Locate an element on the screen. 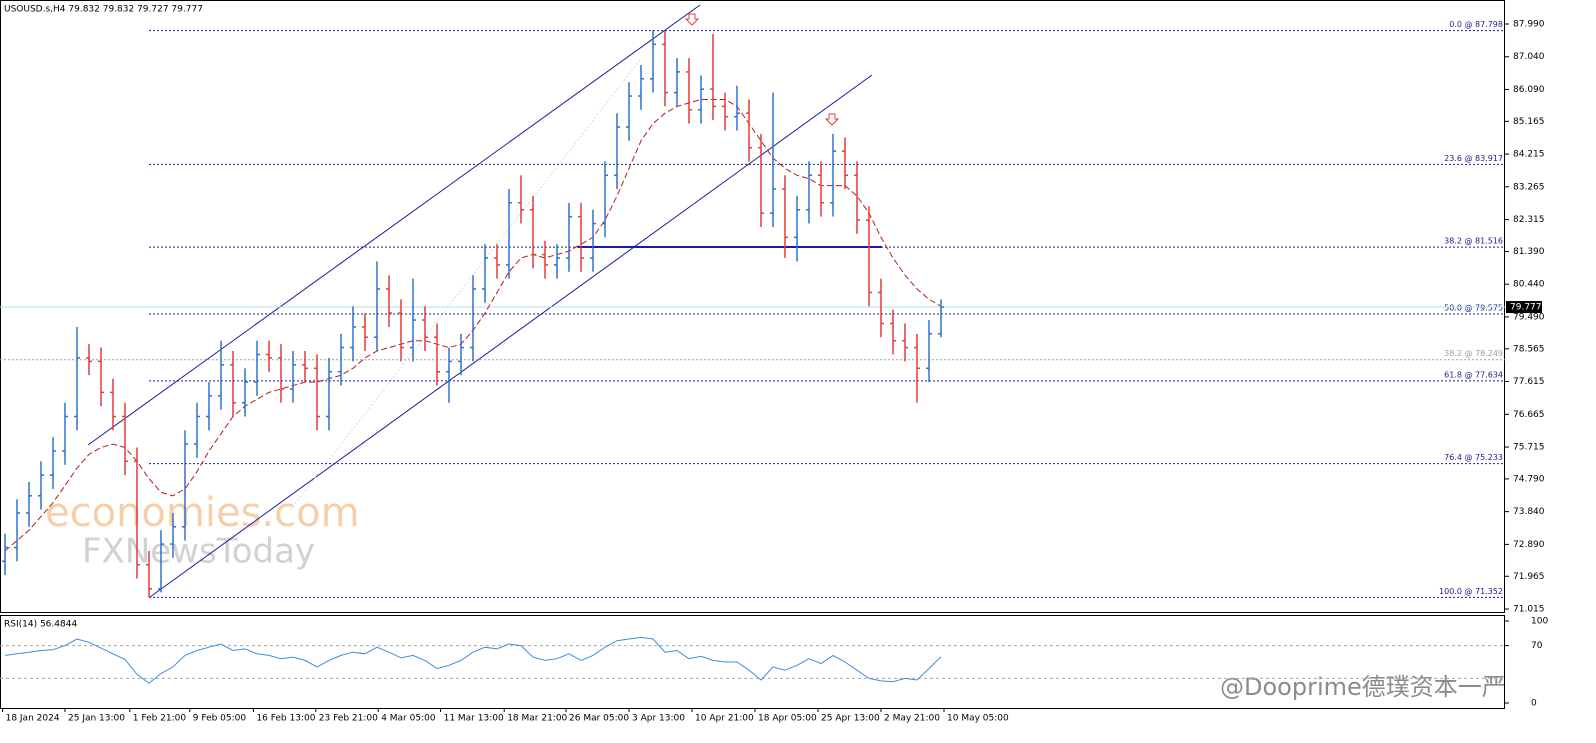  y-tick-label: 76.665 is located at coordinates (1529, 415).